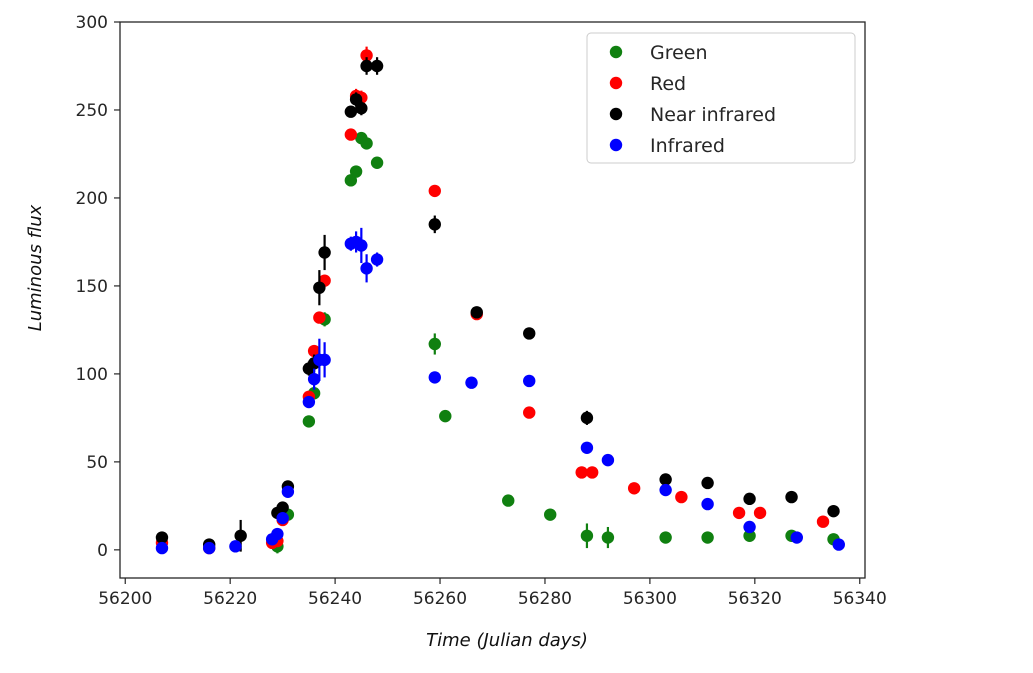 This screenshot has height=673, width=1033. I want to click on y-axis-label: Luminous flux, so click(35, 267).